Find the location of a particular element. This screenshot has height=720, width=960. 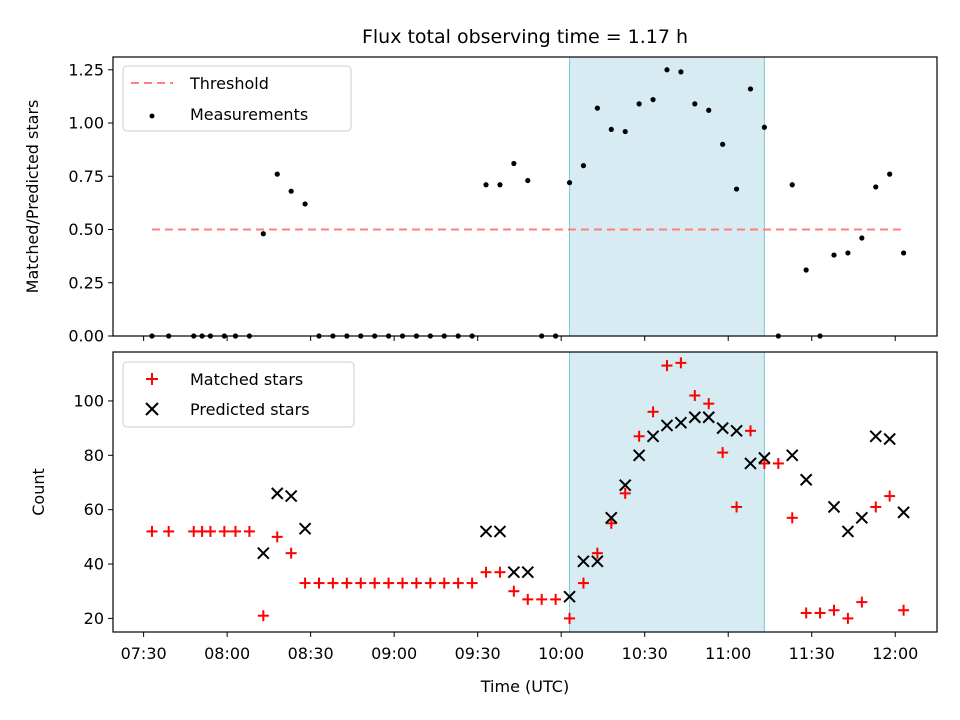

chart-title: Flux total observing time = 1.17 h is located at coordinates (525, 37).